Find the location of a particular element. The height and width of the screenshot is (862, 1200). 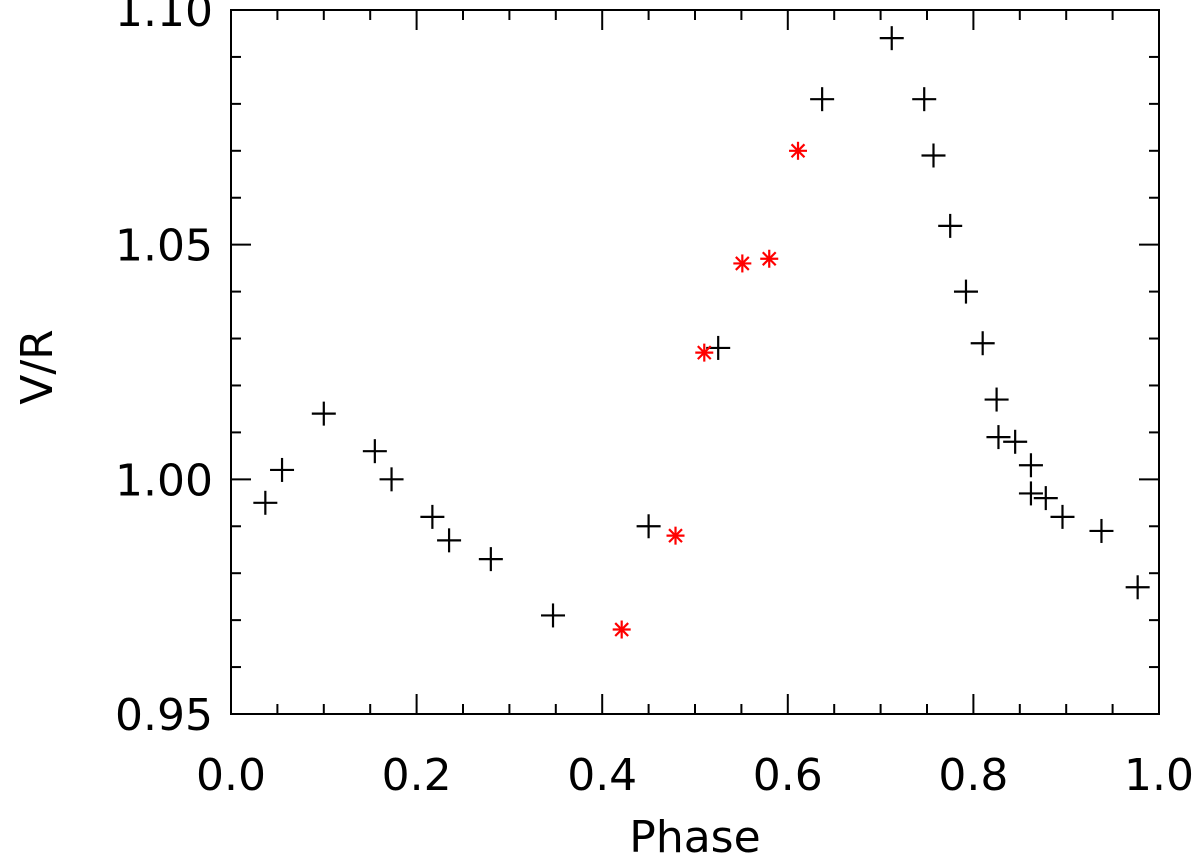

y-axis-title: V/R is located at coordinates (37, 367).